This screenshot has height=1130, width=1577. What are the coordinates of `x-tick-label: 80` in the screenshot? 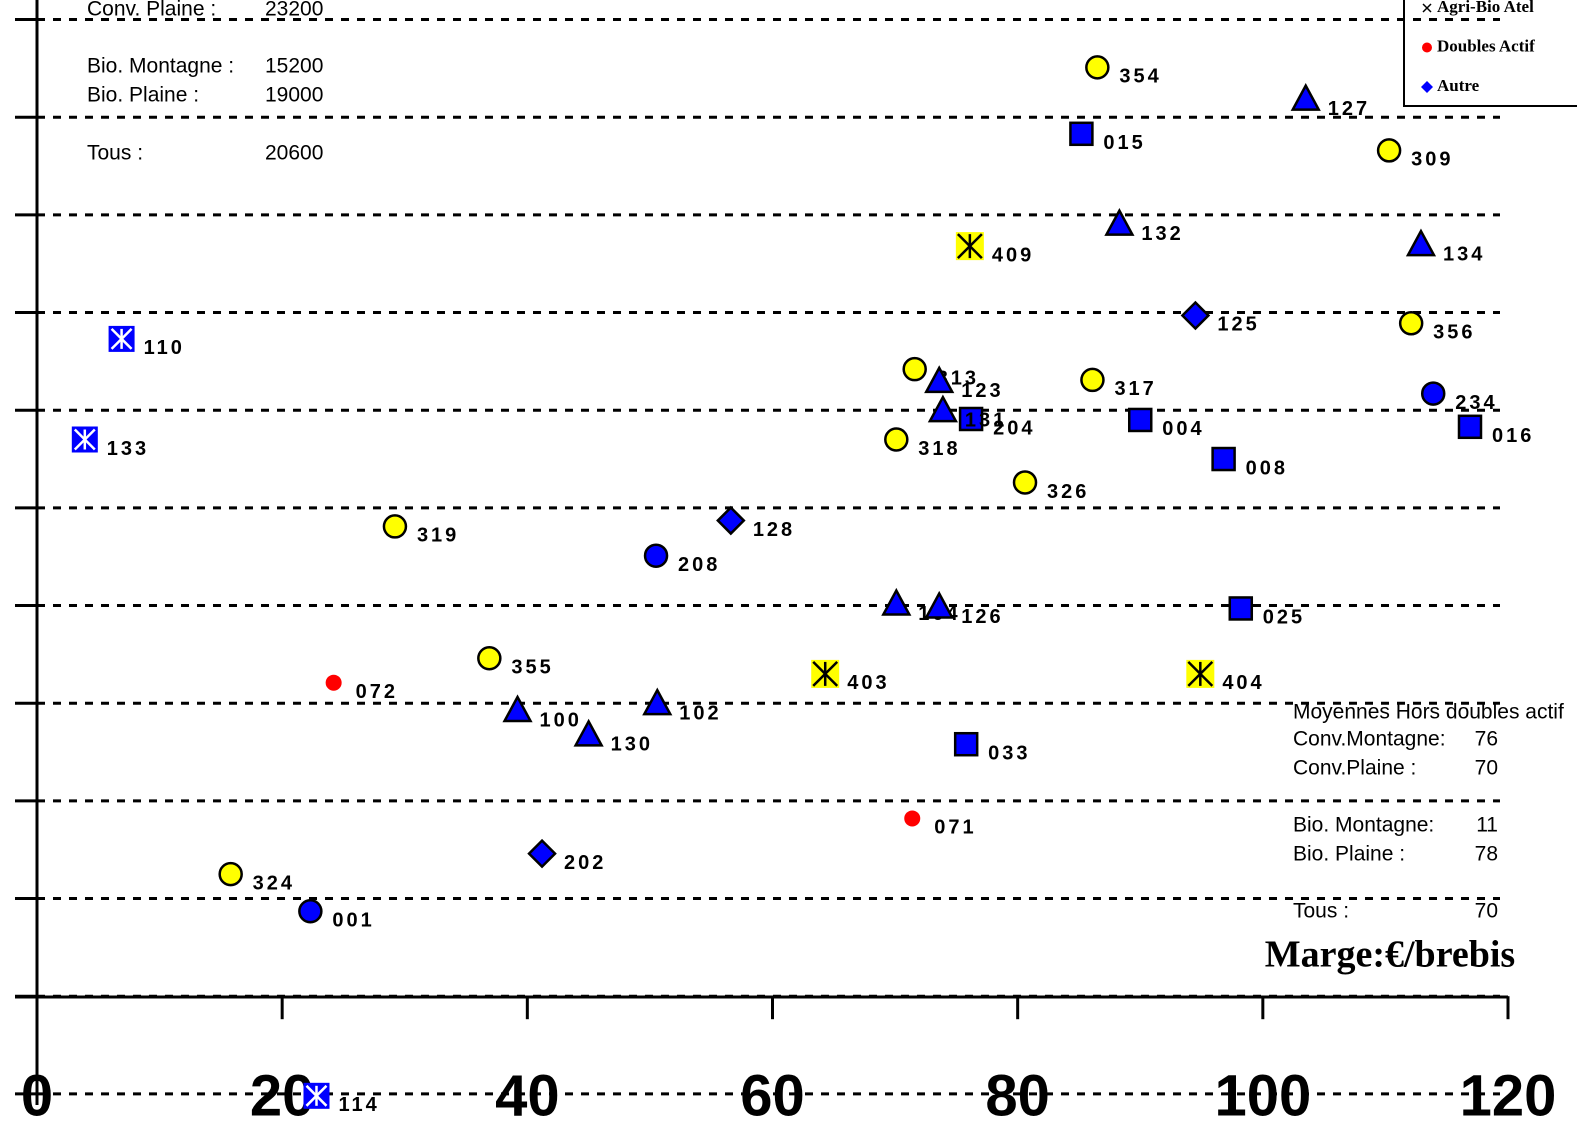 It's located at (1017, 1095).